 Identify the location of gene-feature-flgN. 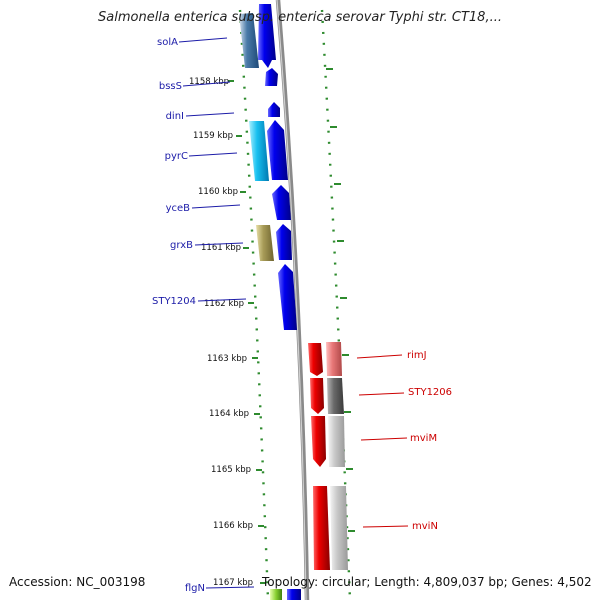
(276, 594).